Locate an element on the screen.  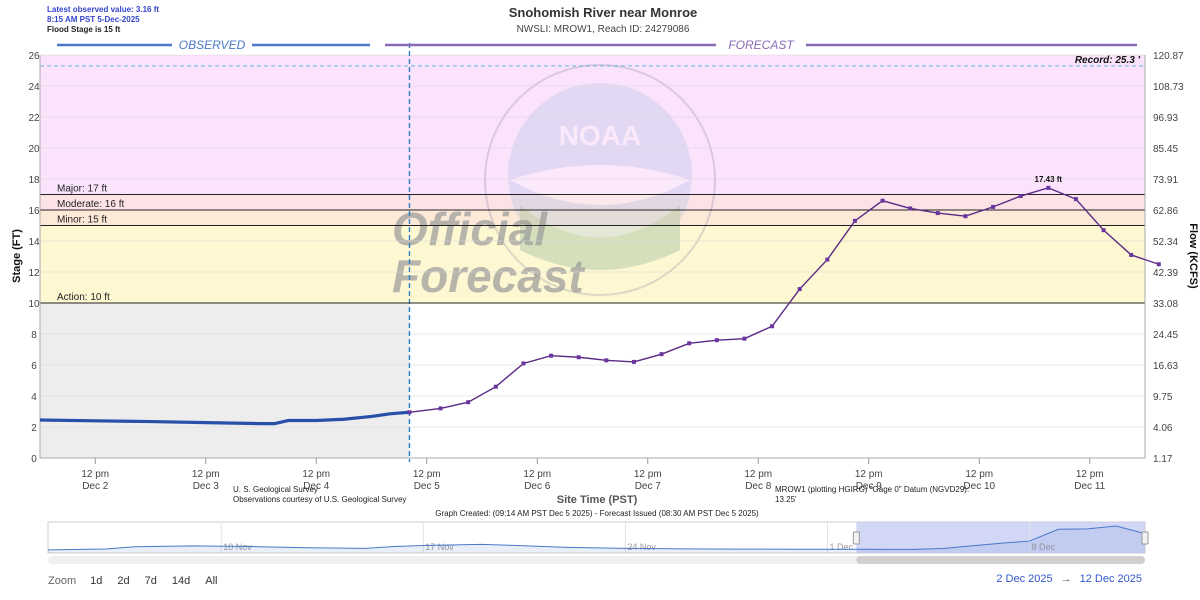
forecast-header-label: FORECAST is located at coordinates (761, 45).